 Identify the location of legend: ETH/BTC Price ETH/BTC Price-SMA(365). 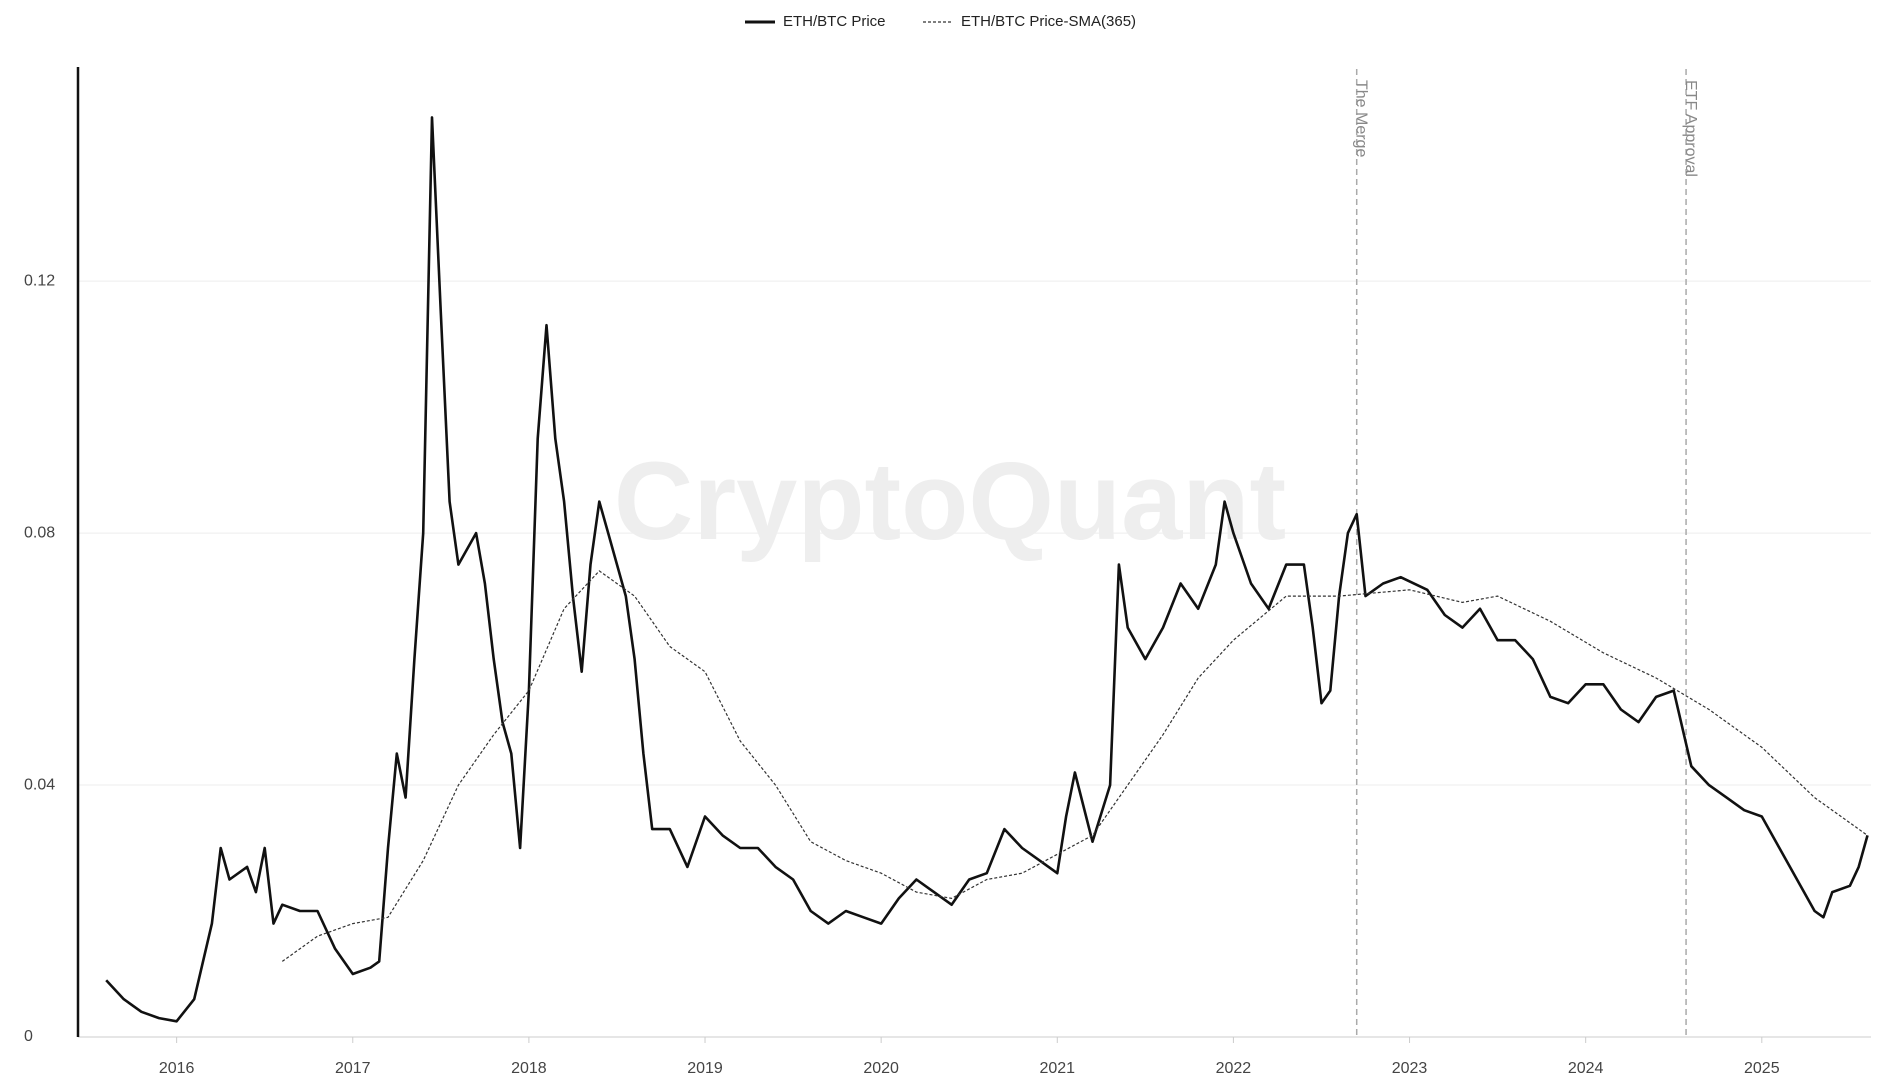
(940, 21).